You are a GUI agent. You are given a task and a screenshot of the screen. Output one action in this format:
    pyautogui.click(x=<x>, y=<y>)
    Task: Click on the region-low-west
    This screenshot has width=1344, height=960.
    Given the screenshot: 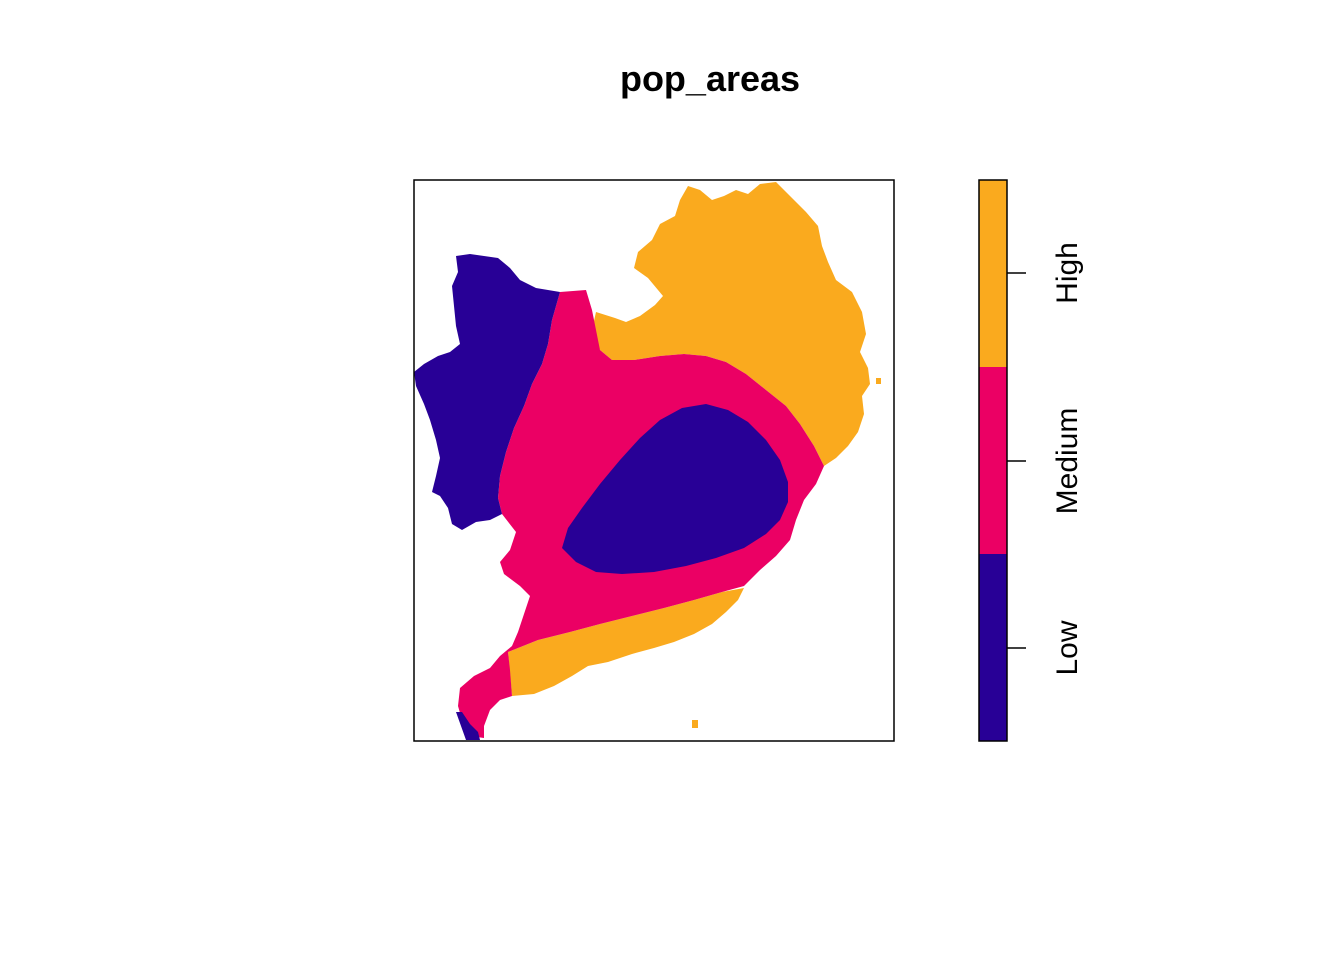 What is the action you would take?
    pyautogui.click(x=487, y=392)
    